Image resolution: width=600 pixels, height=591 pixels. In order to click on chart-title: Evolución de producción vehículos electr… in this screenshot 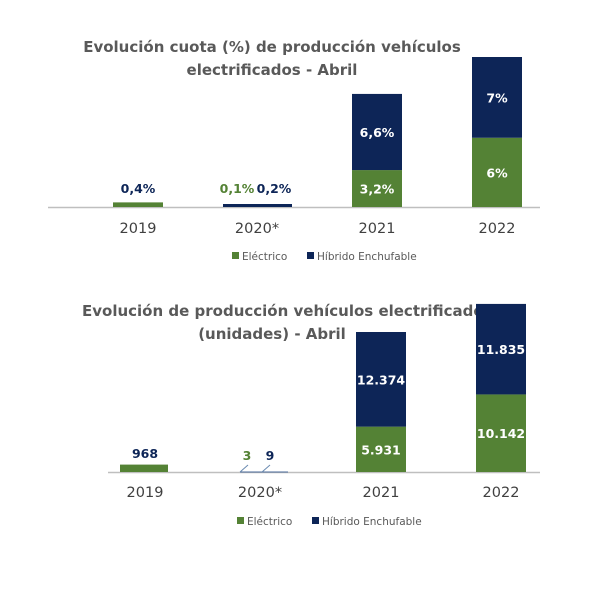, I will do `click(287, 311)`.